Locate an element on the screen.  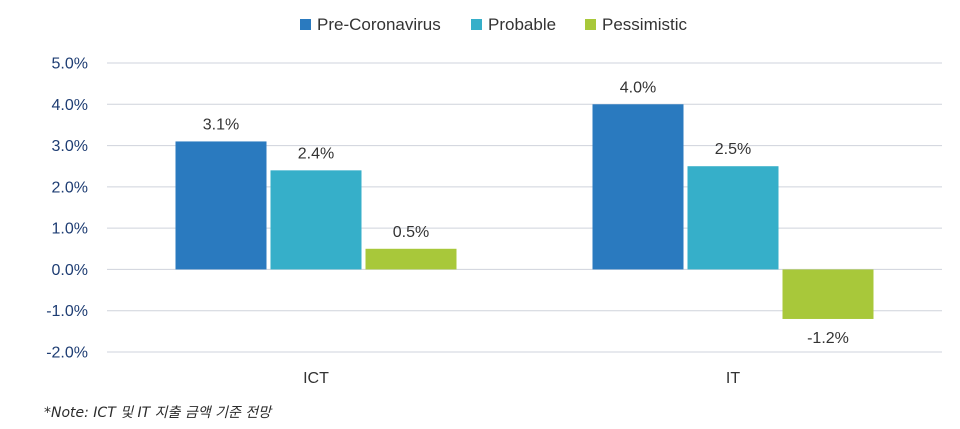
x-axis-categories: ICT IT is located at coordinates (521, 378).